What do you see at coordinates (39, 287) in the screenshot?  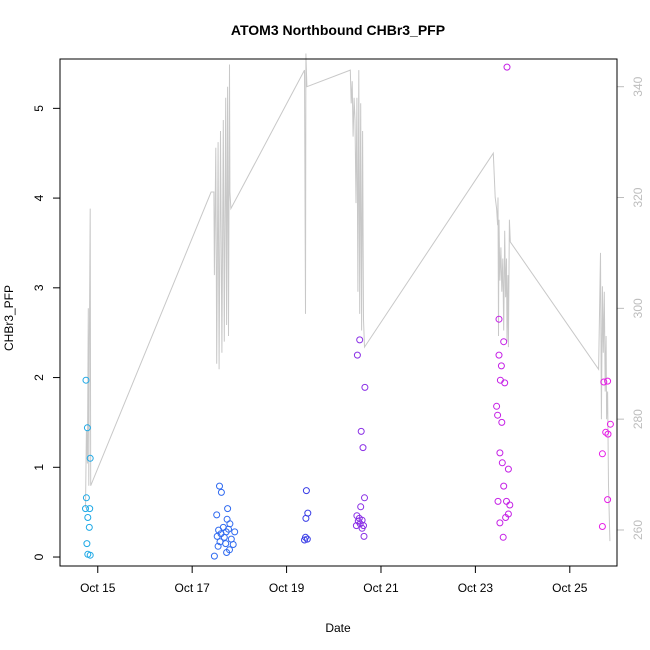 I see `y-tick-label: 3` at bounding box center [39, 287].